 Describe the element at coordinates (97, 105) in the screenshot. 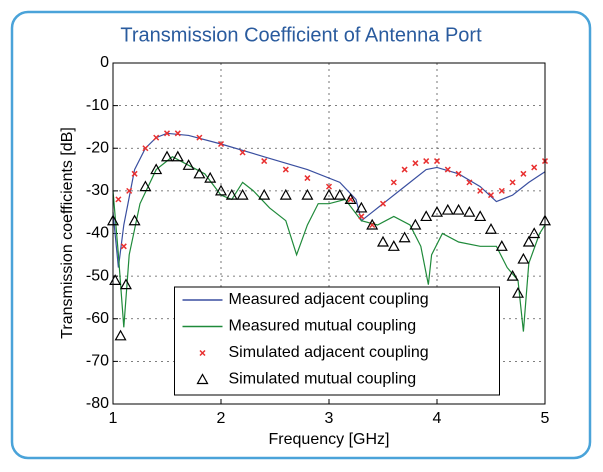

I see `y-tick-label: -10` at that location.